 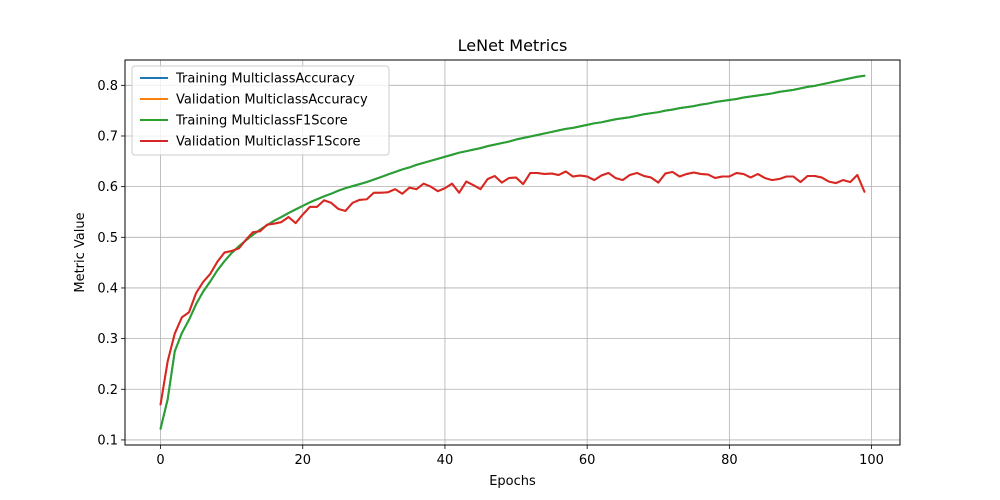 I want to click on y-tick-label: 0.5, so click(x=107, y=238).